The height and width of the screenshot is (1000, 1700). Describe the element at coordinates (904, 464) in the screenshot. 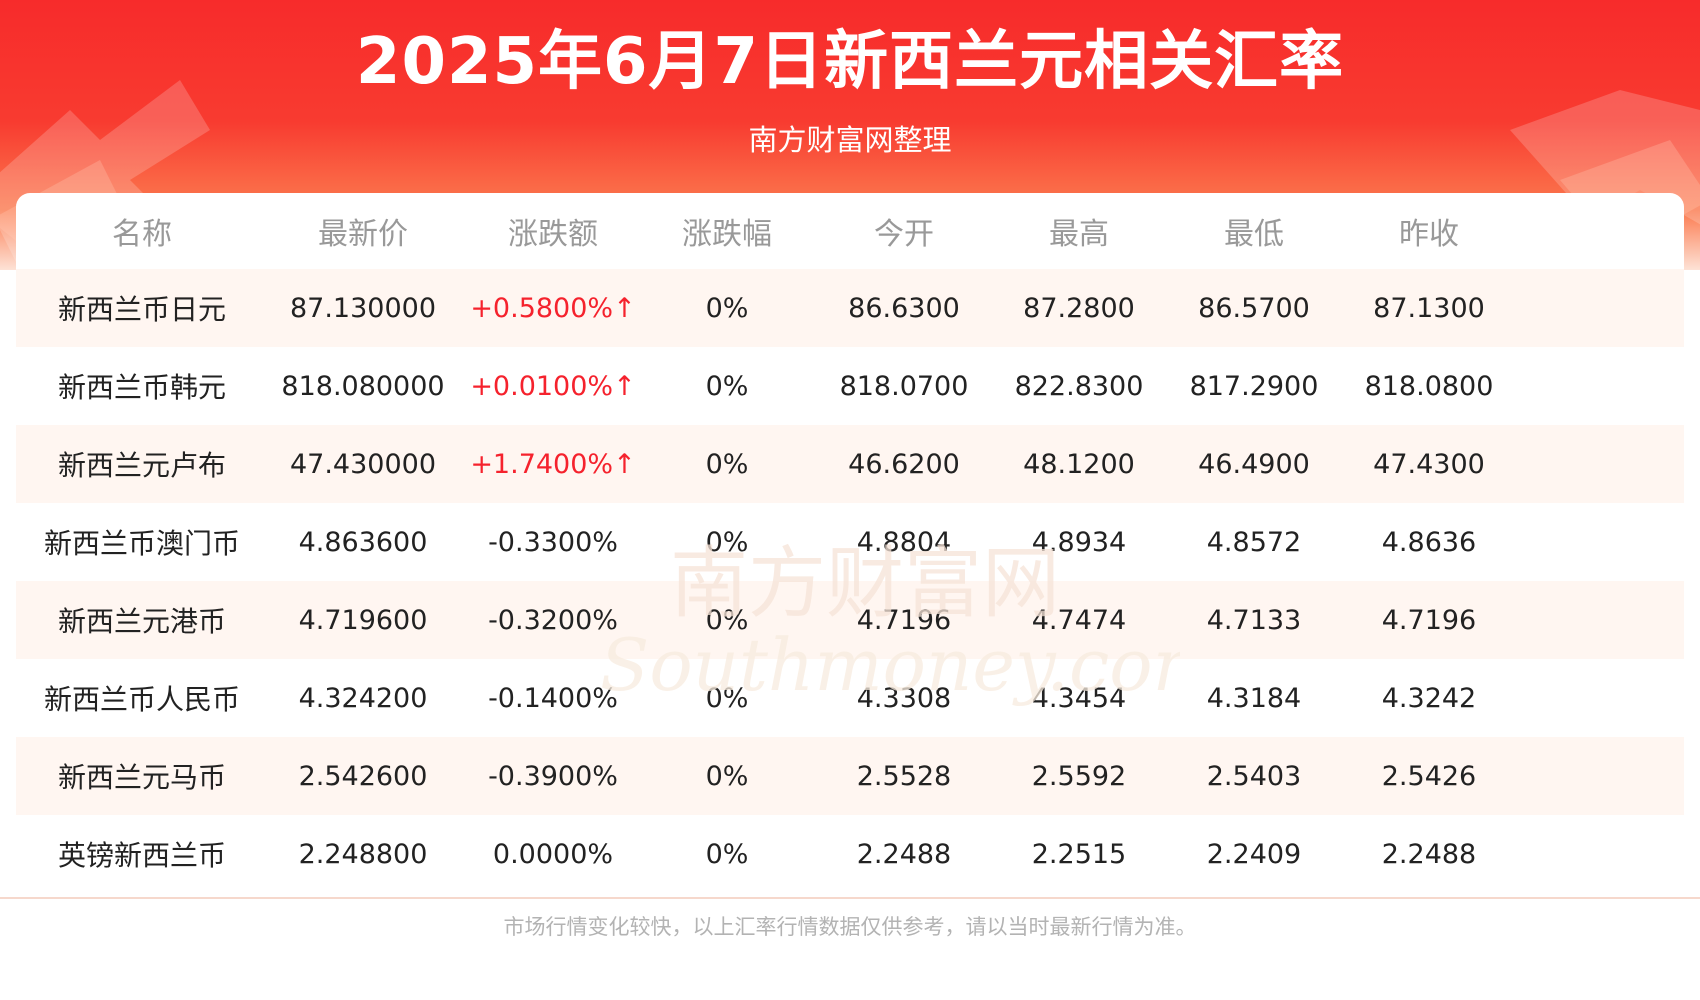

I see `row-open: 46.6200` at that location.